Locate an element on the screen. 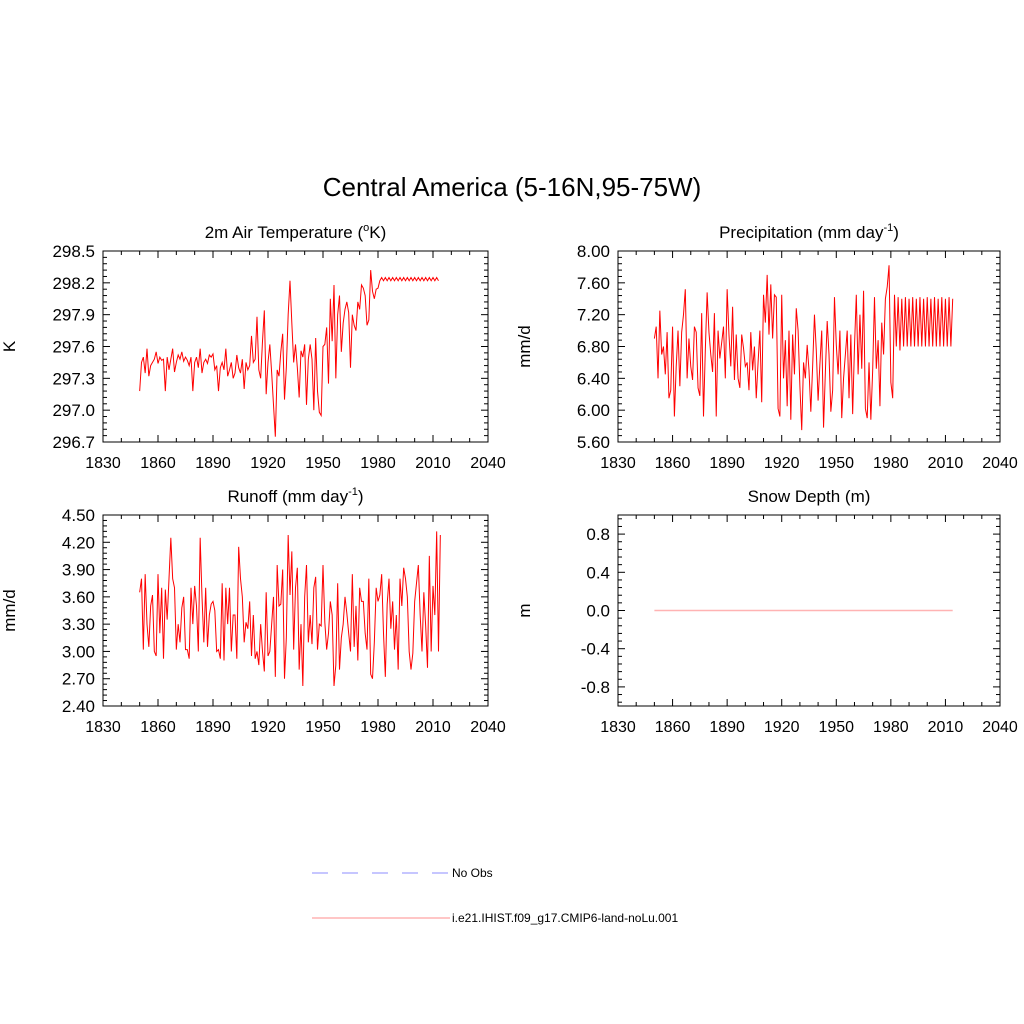 Image resolution: width=1024 pixels, height=1024 pixels. y-tick-label: 3.60 is located at coordinates (78, 597).